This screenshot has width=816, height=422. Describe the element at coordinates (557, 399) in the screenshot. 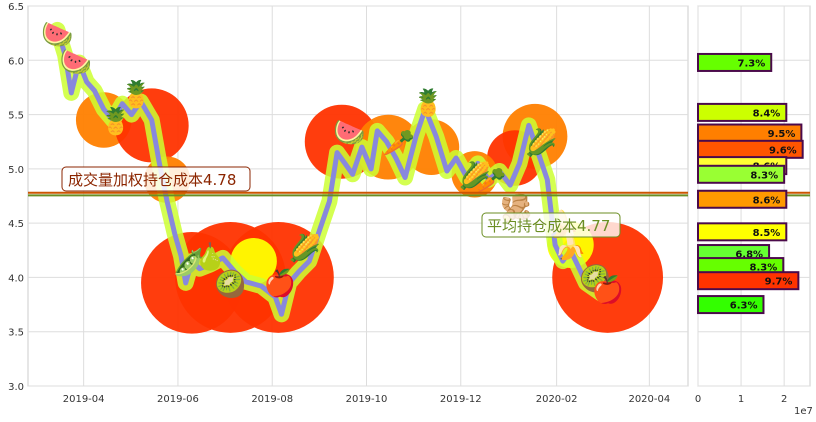

I see `x-tick-label: 2020-02` at that location.